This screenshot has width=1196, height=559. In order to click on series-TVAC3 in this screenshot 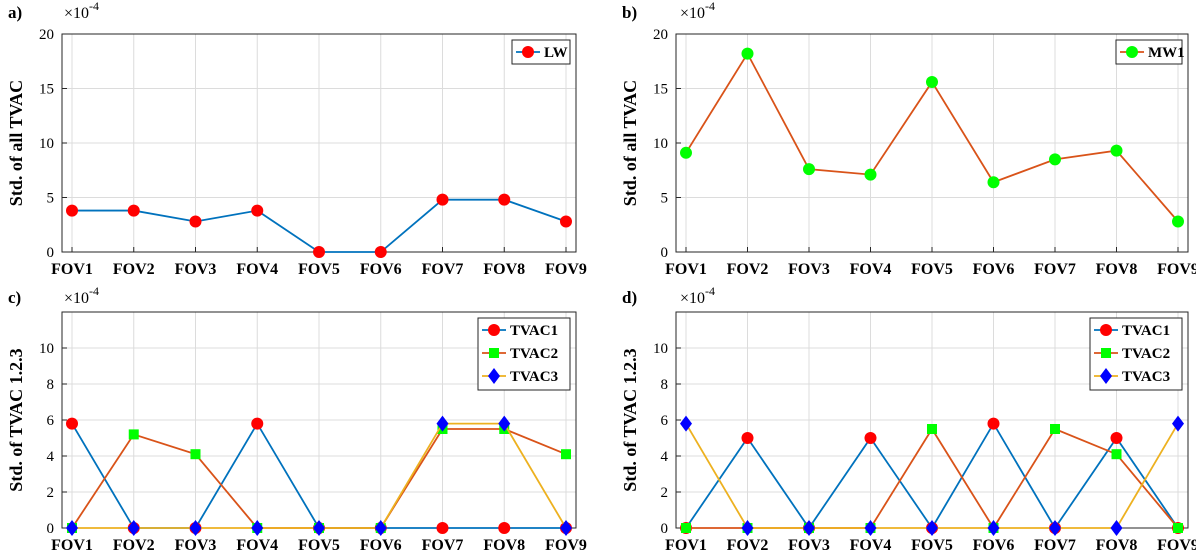, I will do `click(319, 475)`.